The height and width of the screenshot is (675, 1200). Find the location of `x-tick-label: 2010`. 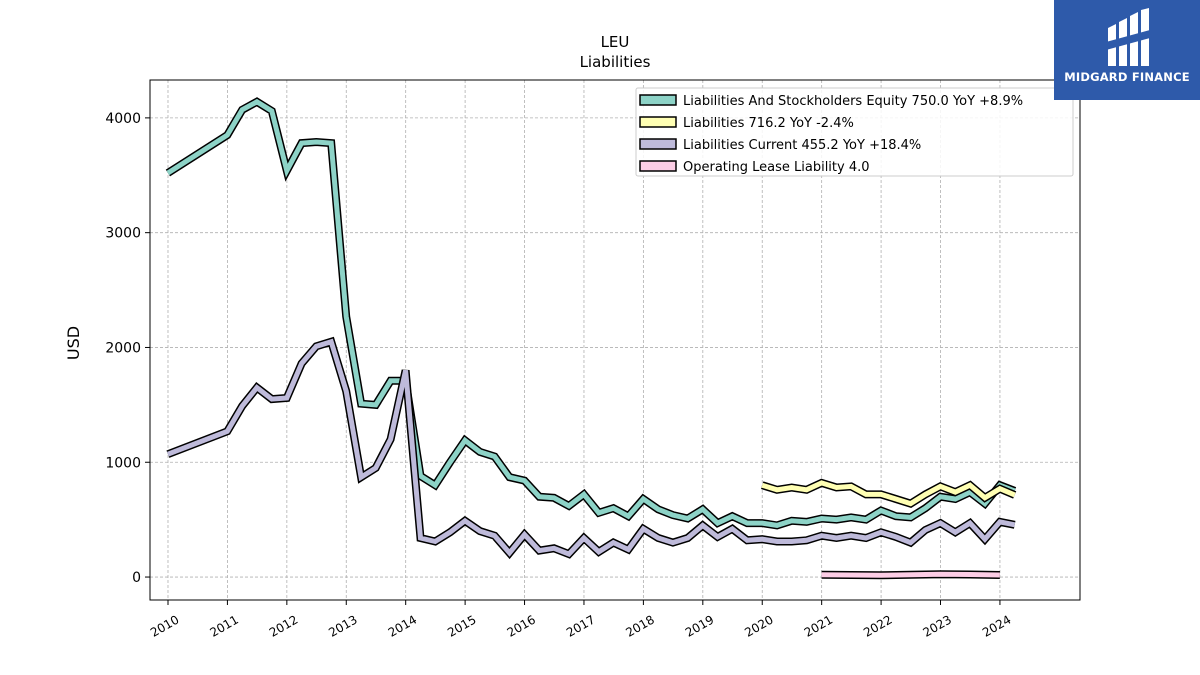

x-tick-label: 2010 is located at coordinates (164, 625).